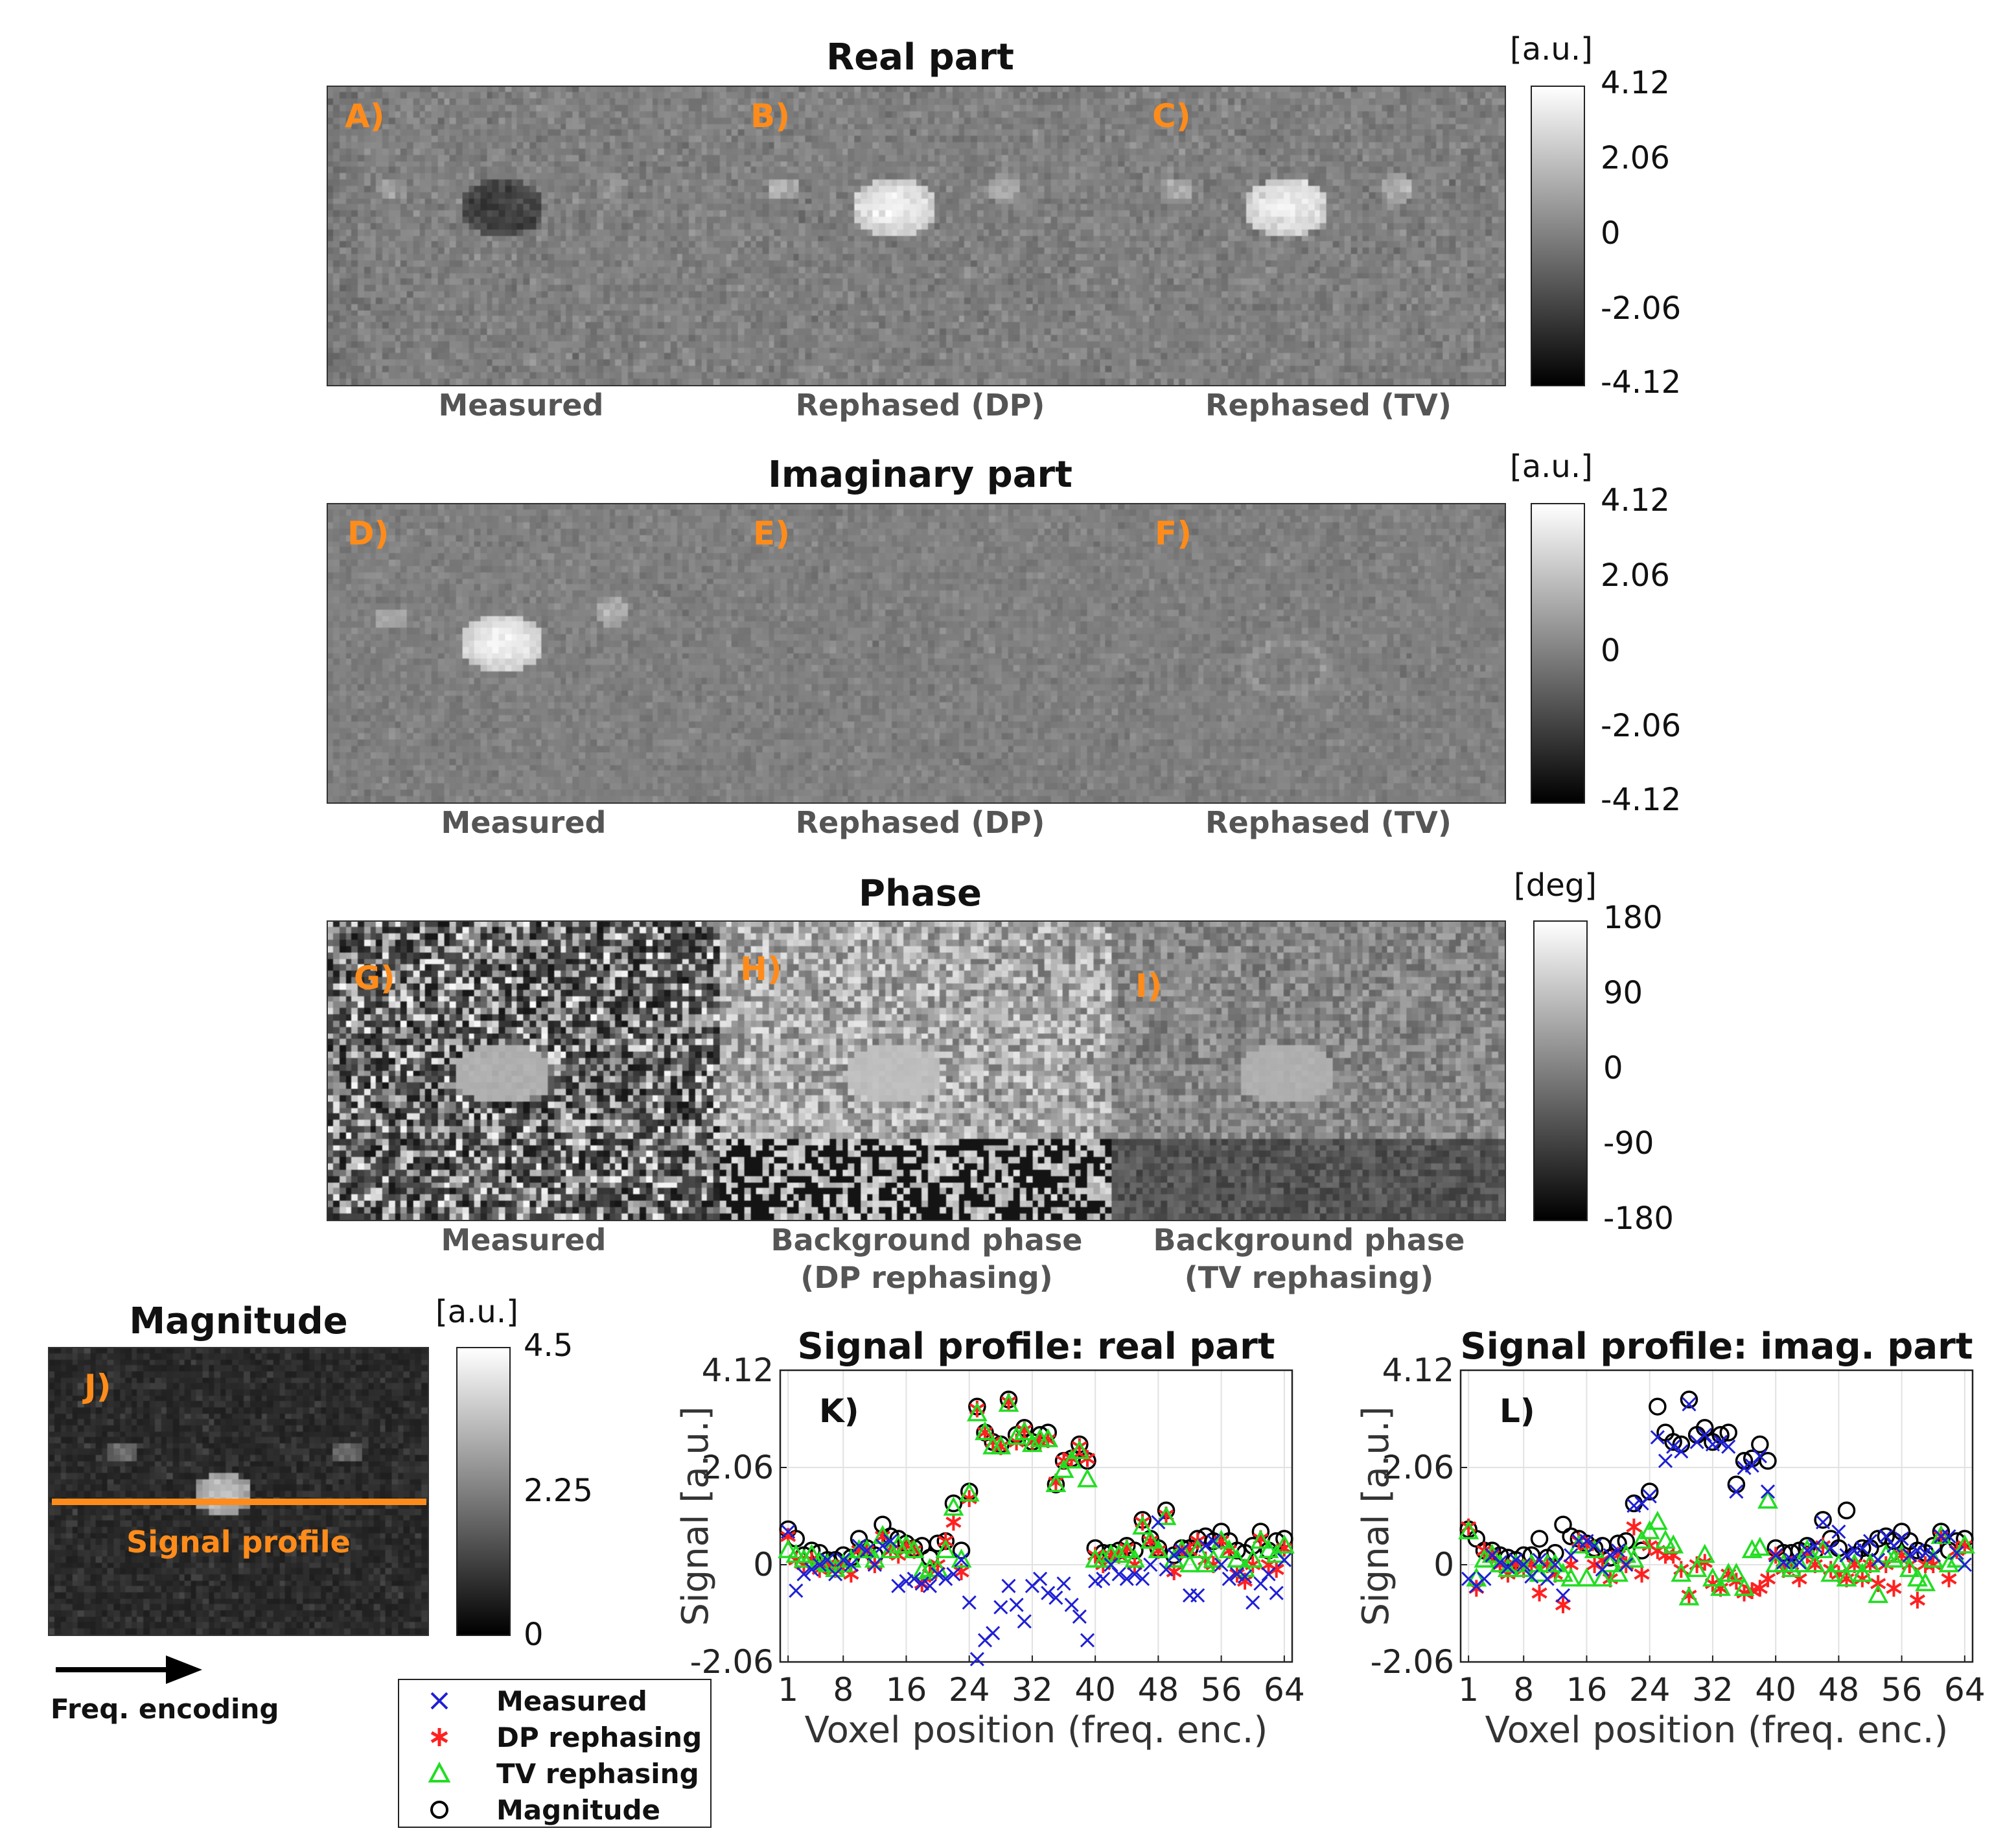  What do you see at coordinates (920, 405) in the screenshot?
I see `real-label-dp: Rephased (DP)` at bounding box center [920, 405].